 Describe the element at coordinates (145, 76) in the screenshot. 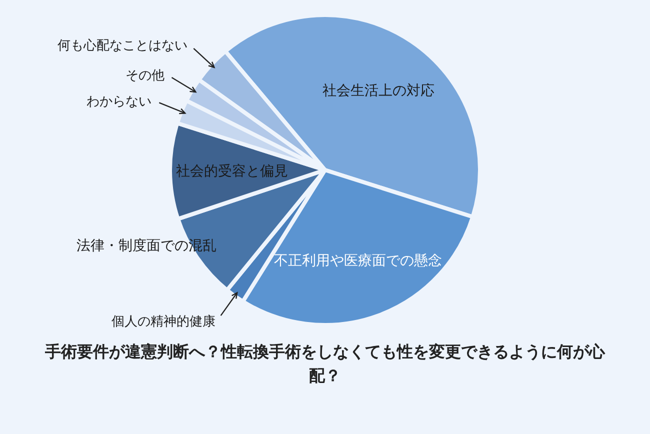

I see `slice-label: その他` at that location.